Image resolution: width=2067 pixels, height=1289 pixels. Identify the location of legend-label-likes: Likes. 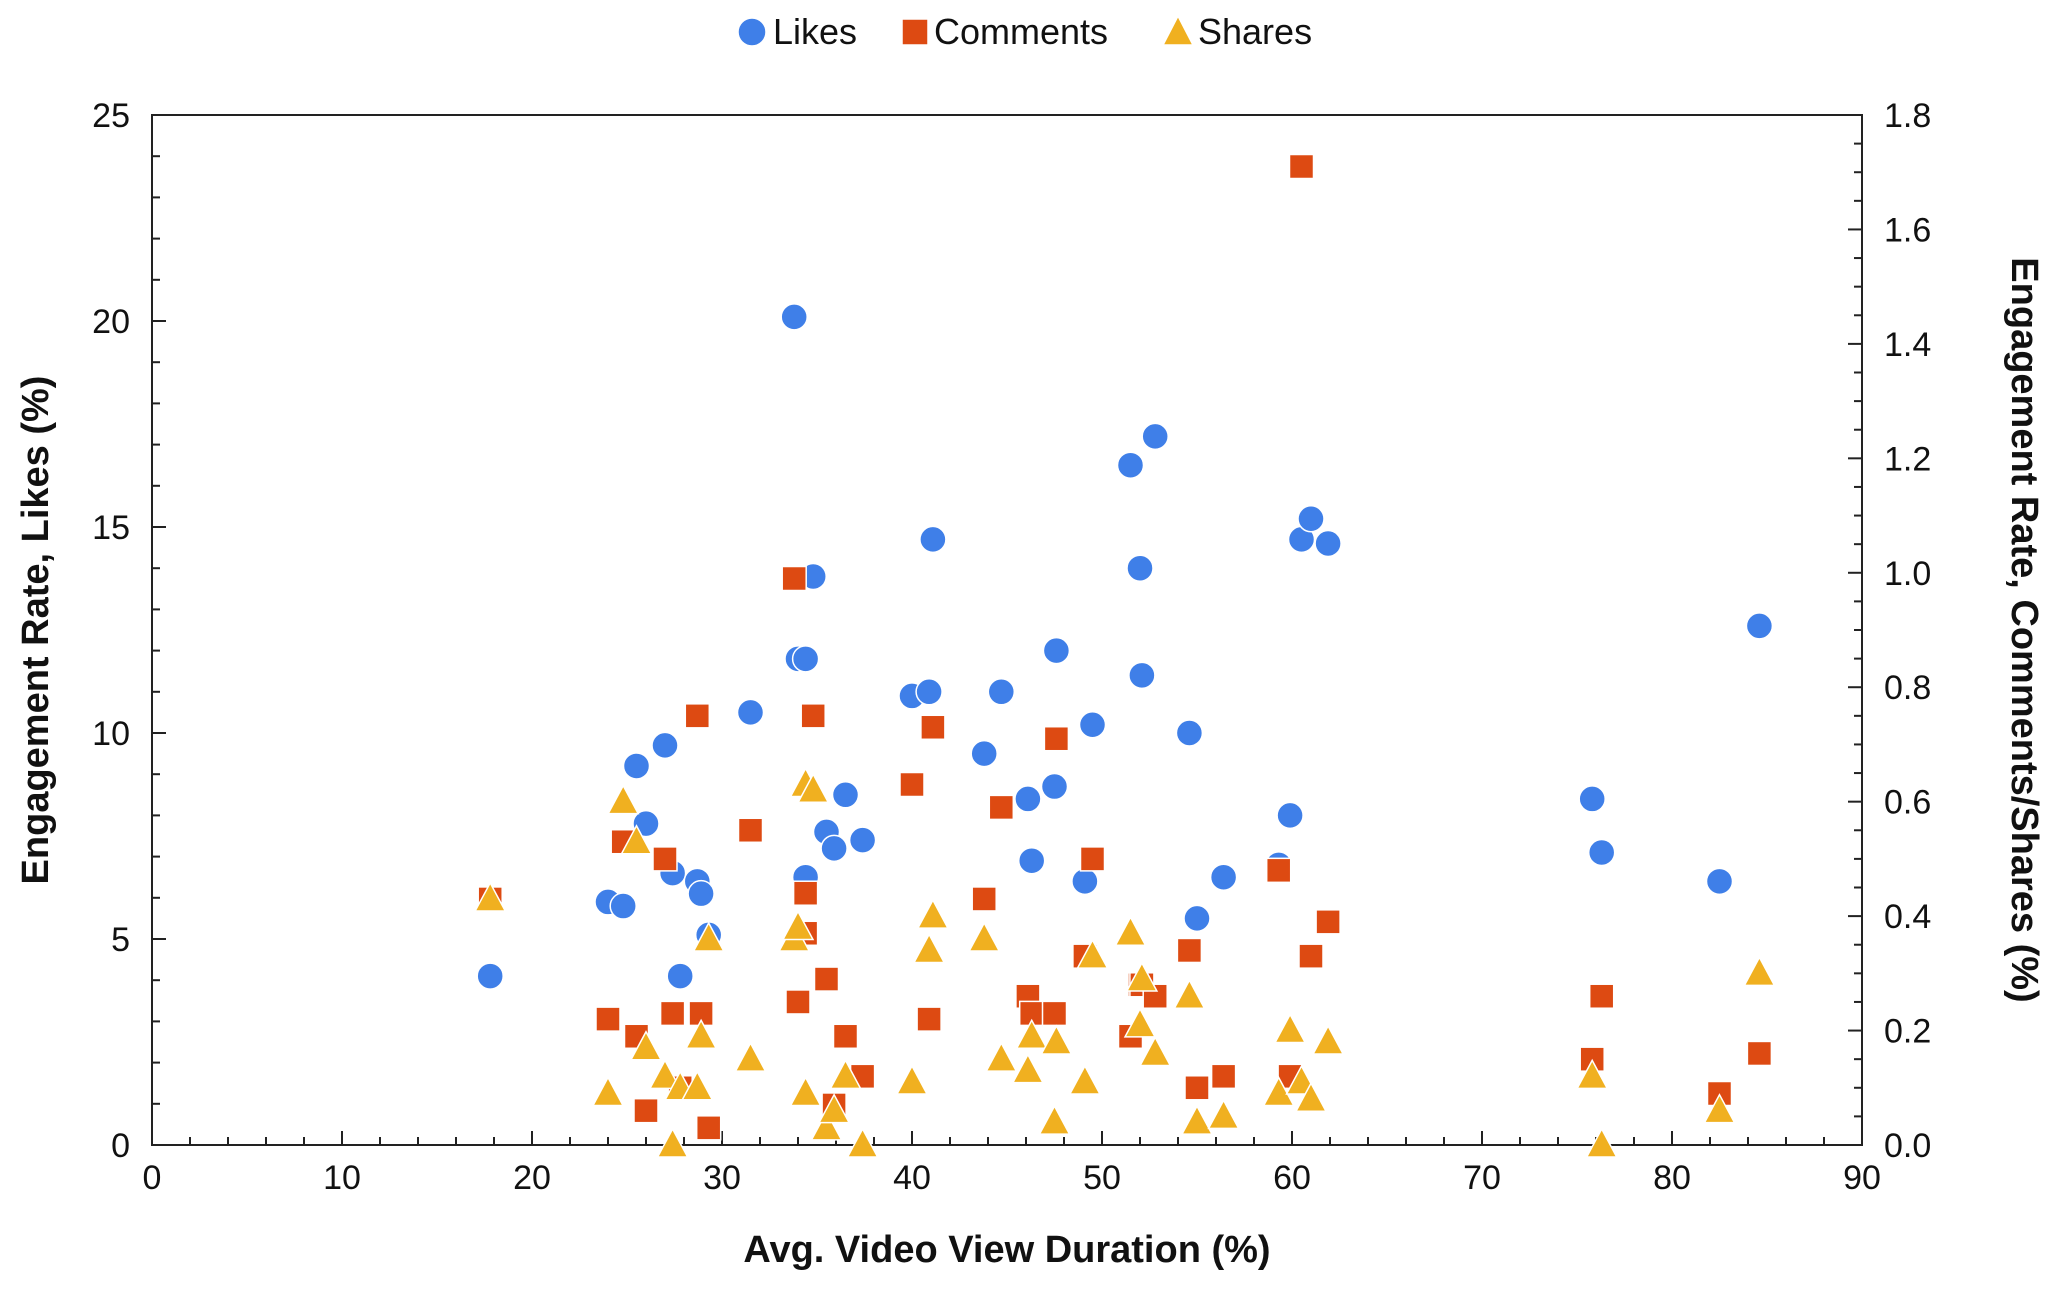
(815, 31).